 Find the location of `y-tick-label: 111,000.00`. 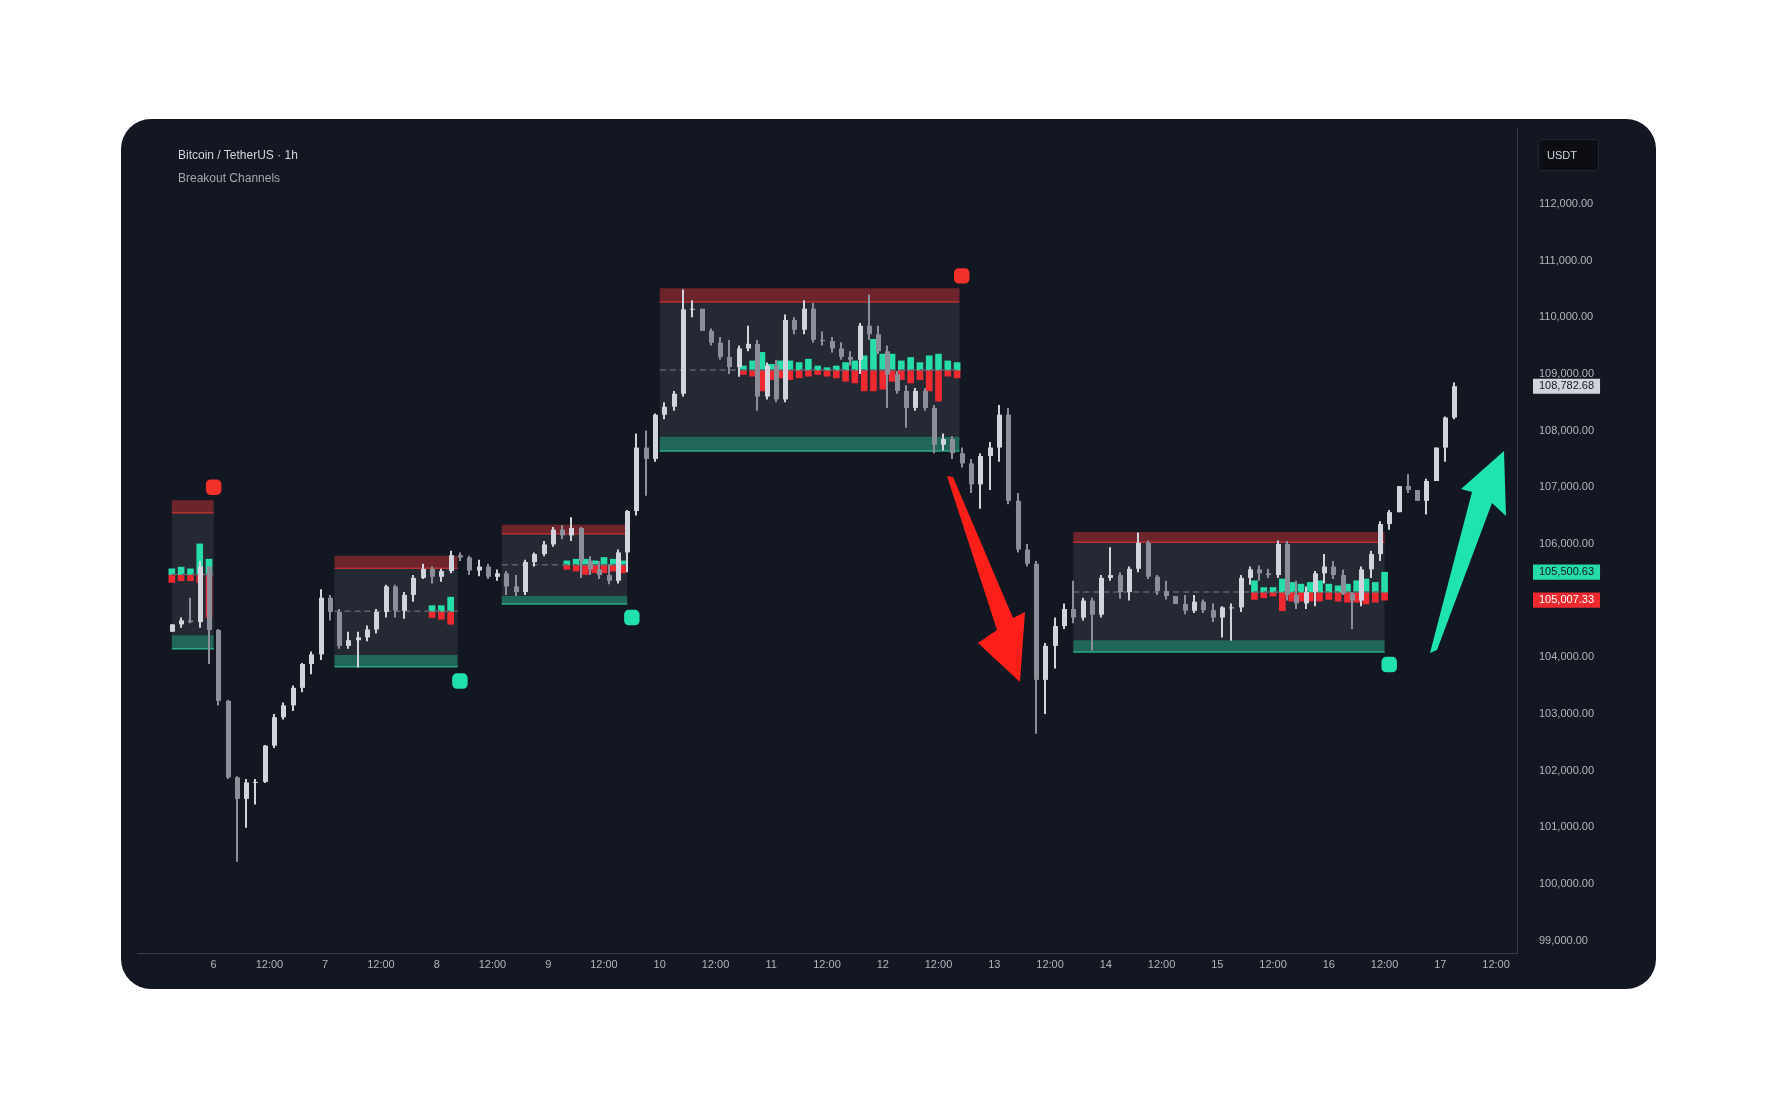

y-tick-label: 111,000.00 is located at coordinates (1566, 259).